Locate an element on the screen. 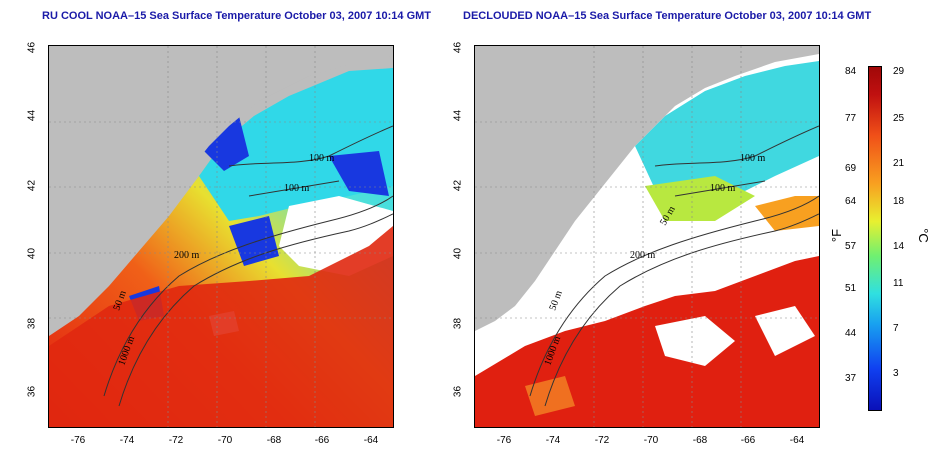  y-tick-left: 46 is located at coordinates (32, 47).